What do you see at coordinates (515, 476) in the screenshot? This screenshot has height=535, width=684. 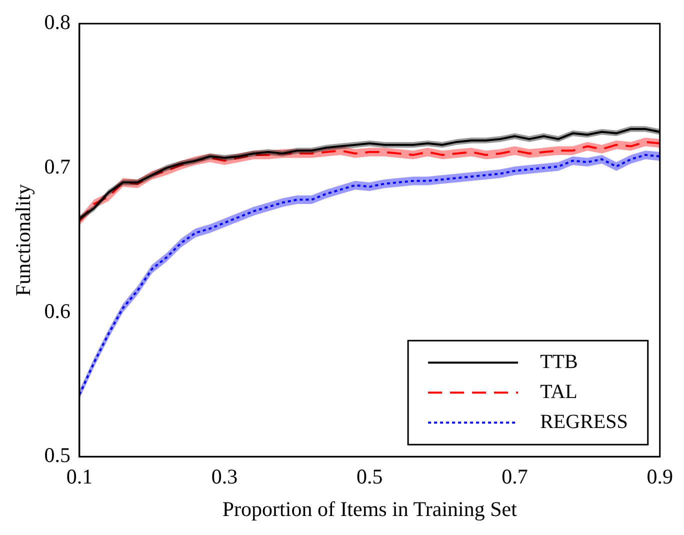 I see `x-tick-label: 0.7` at bounding box center [515, 476].